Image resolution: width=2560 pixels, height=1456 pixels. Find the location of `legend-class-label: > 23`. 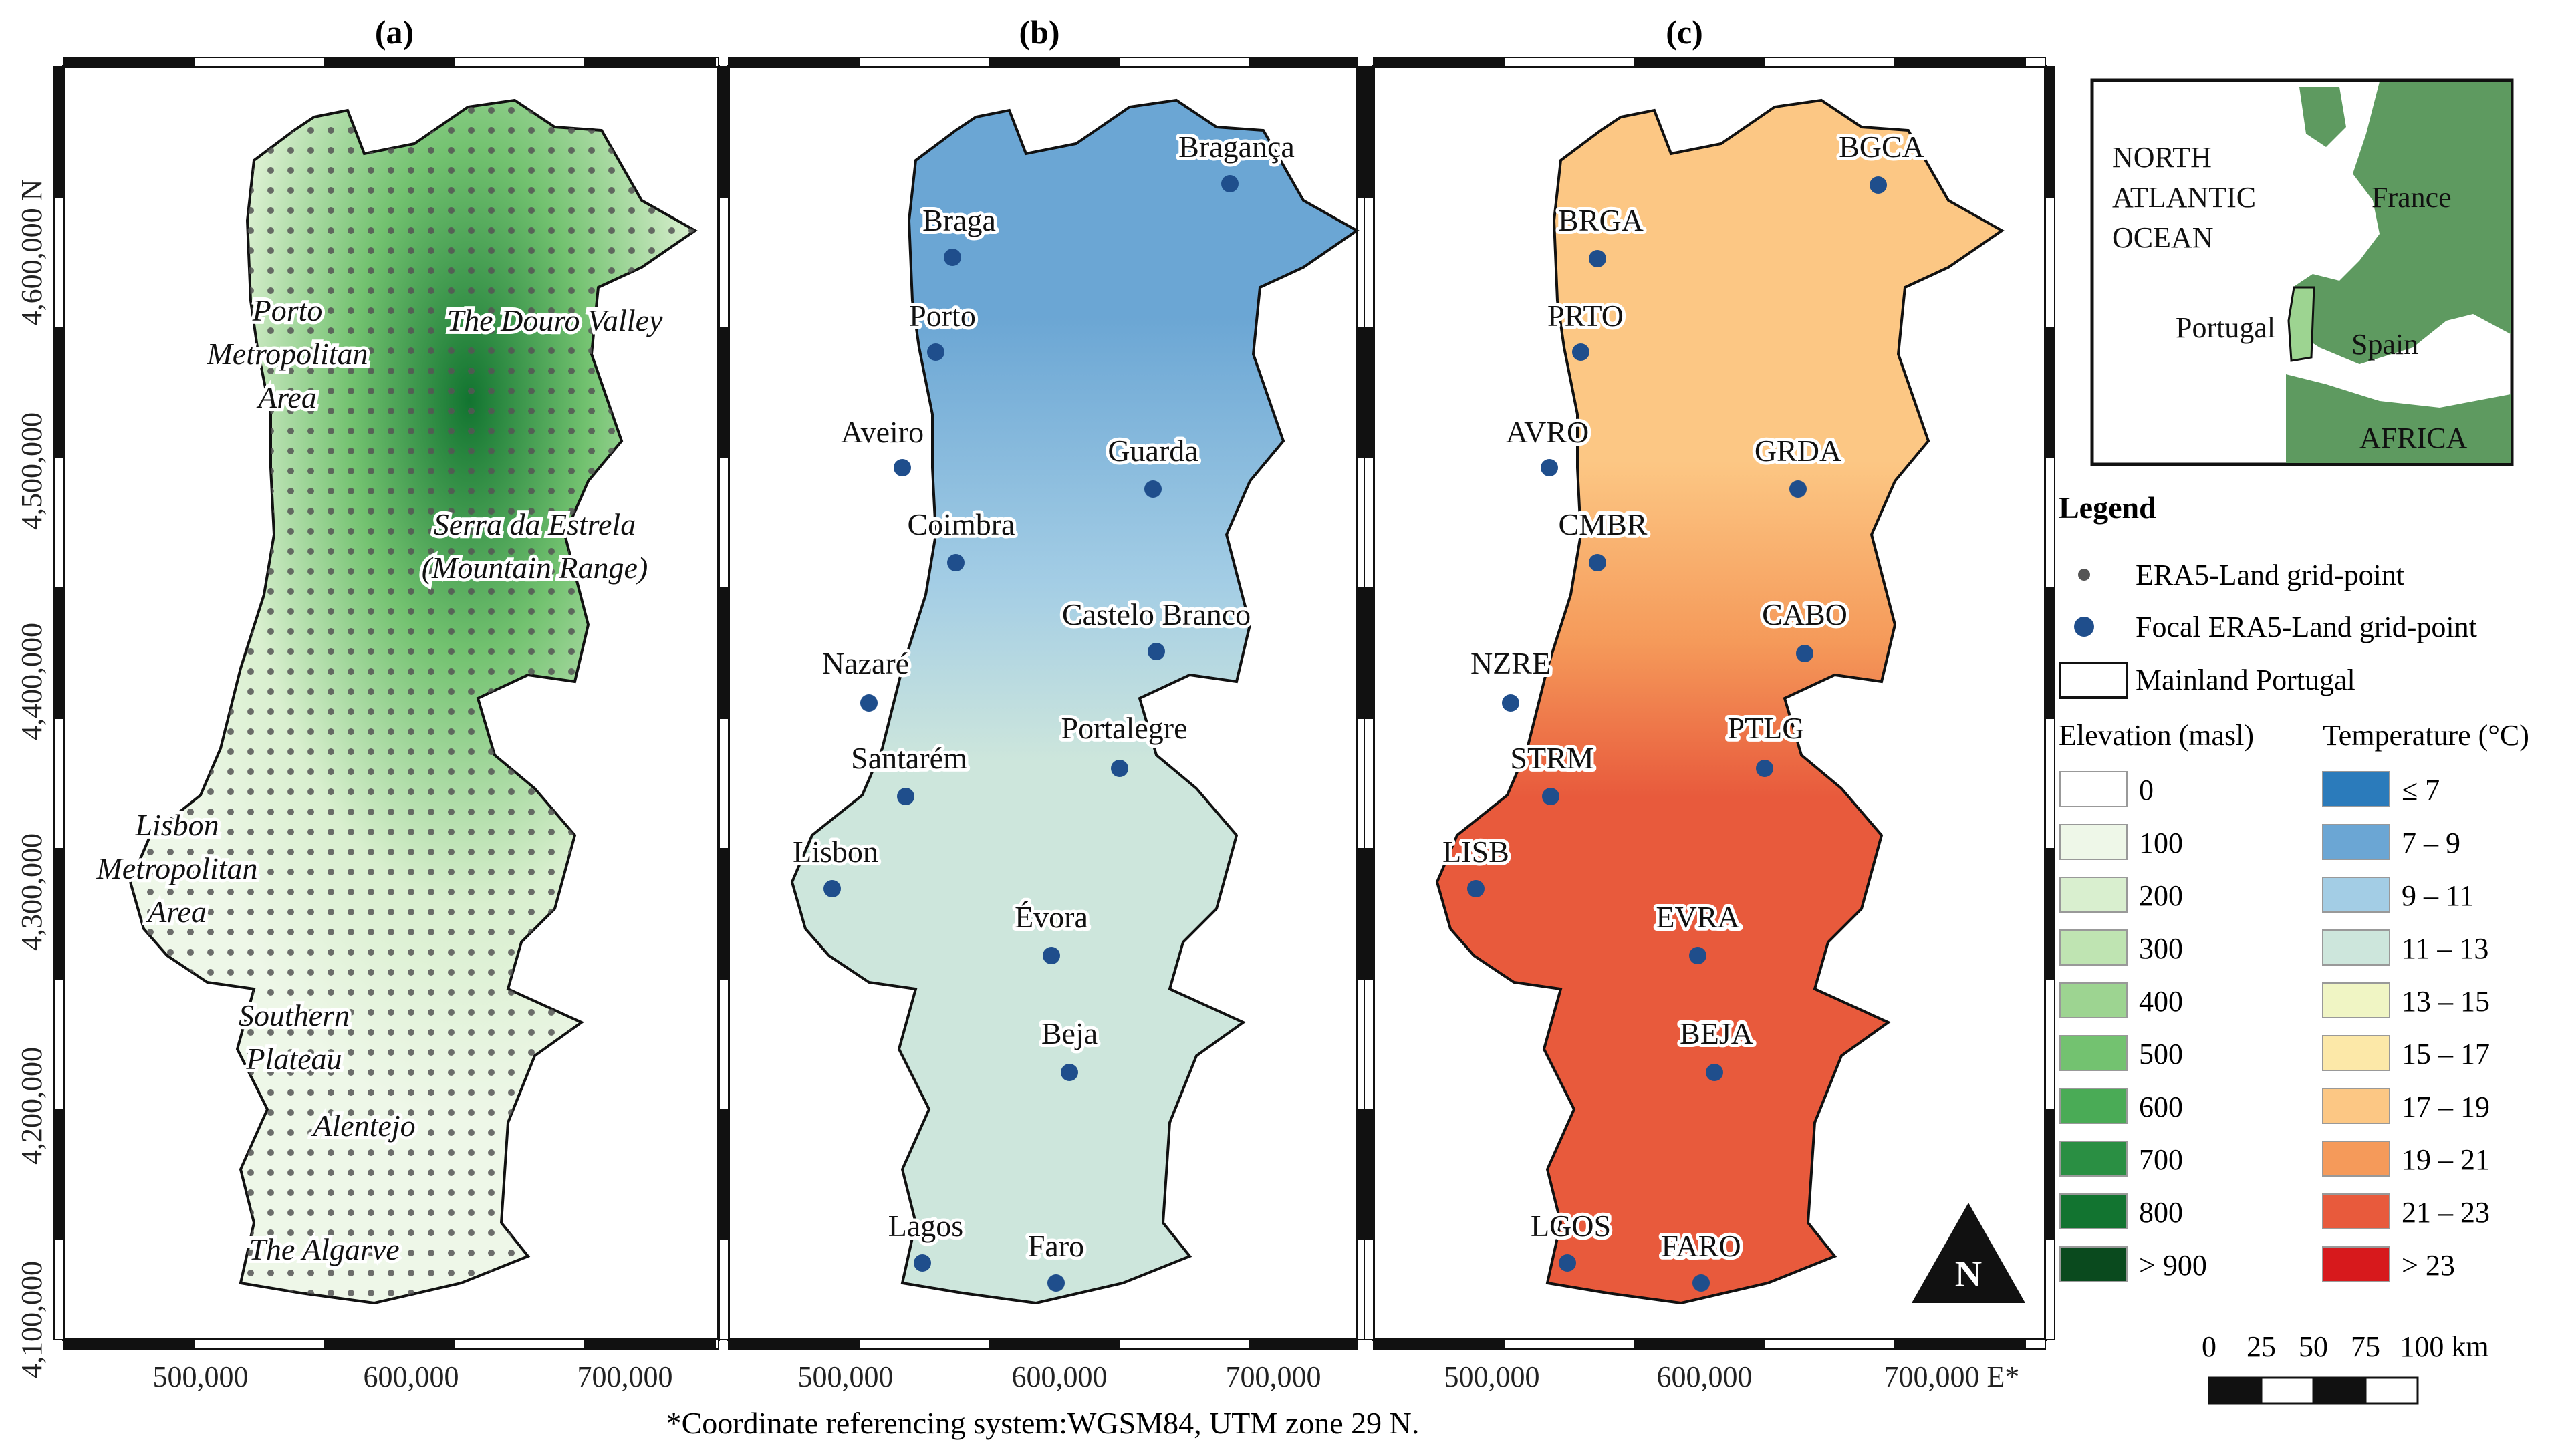

legend-class-label: > 23 is located at coordinates (2428, 1265).